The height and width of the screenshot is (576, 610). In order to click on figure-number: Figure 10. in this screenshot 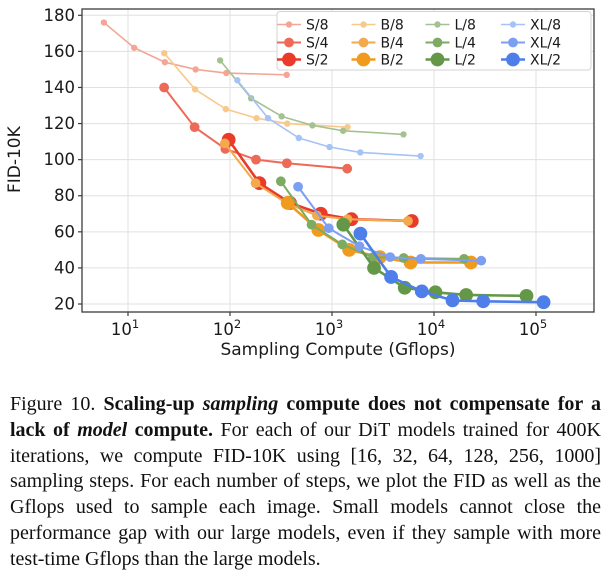, I will do `click(53, 404)`.